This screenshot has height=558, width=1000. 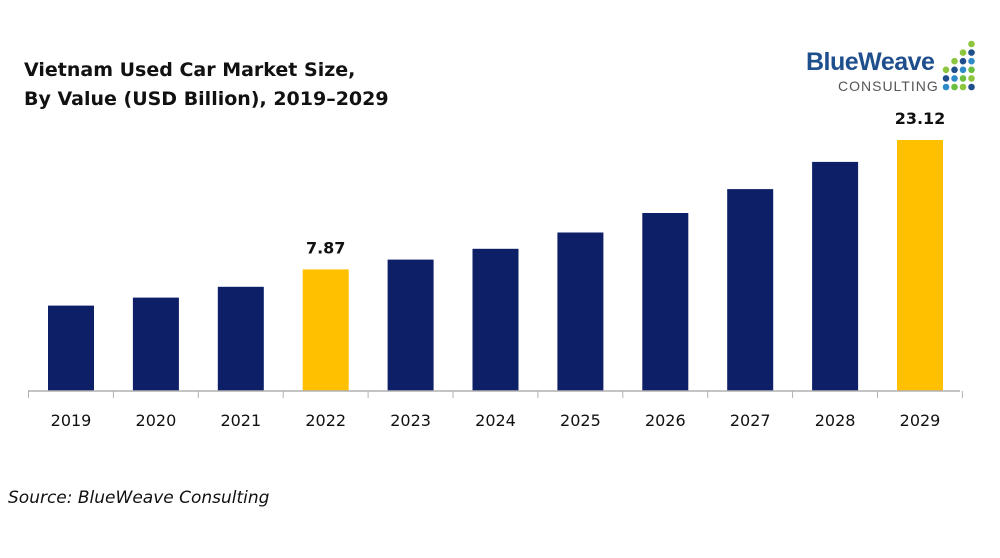 I want to click on source-note: Source: BlueWeave Consulting, so click(x=139, y=498).